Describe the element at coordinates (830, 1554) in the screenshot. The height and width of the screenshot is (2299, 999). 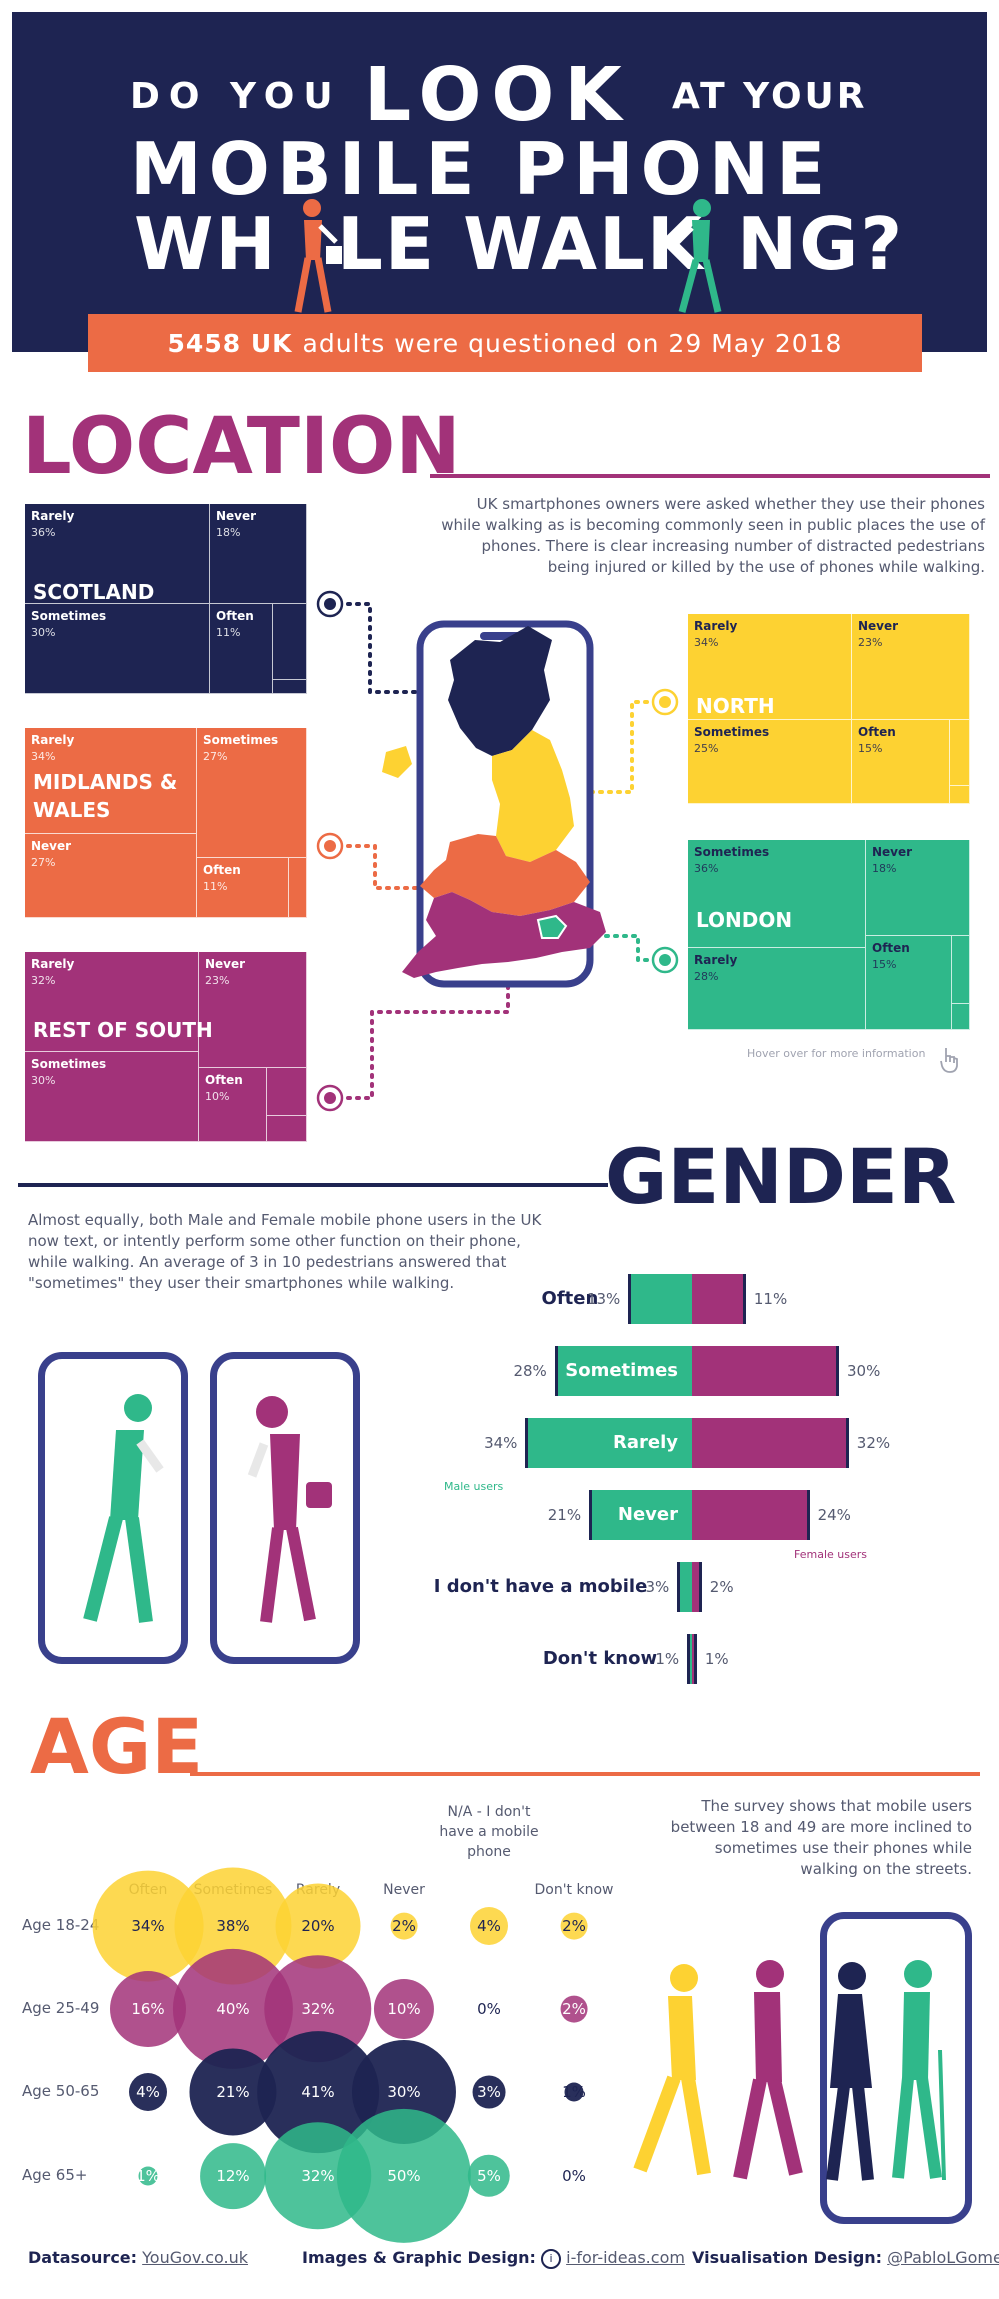
I see `female-users-legend: Female users` at that location.